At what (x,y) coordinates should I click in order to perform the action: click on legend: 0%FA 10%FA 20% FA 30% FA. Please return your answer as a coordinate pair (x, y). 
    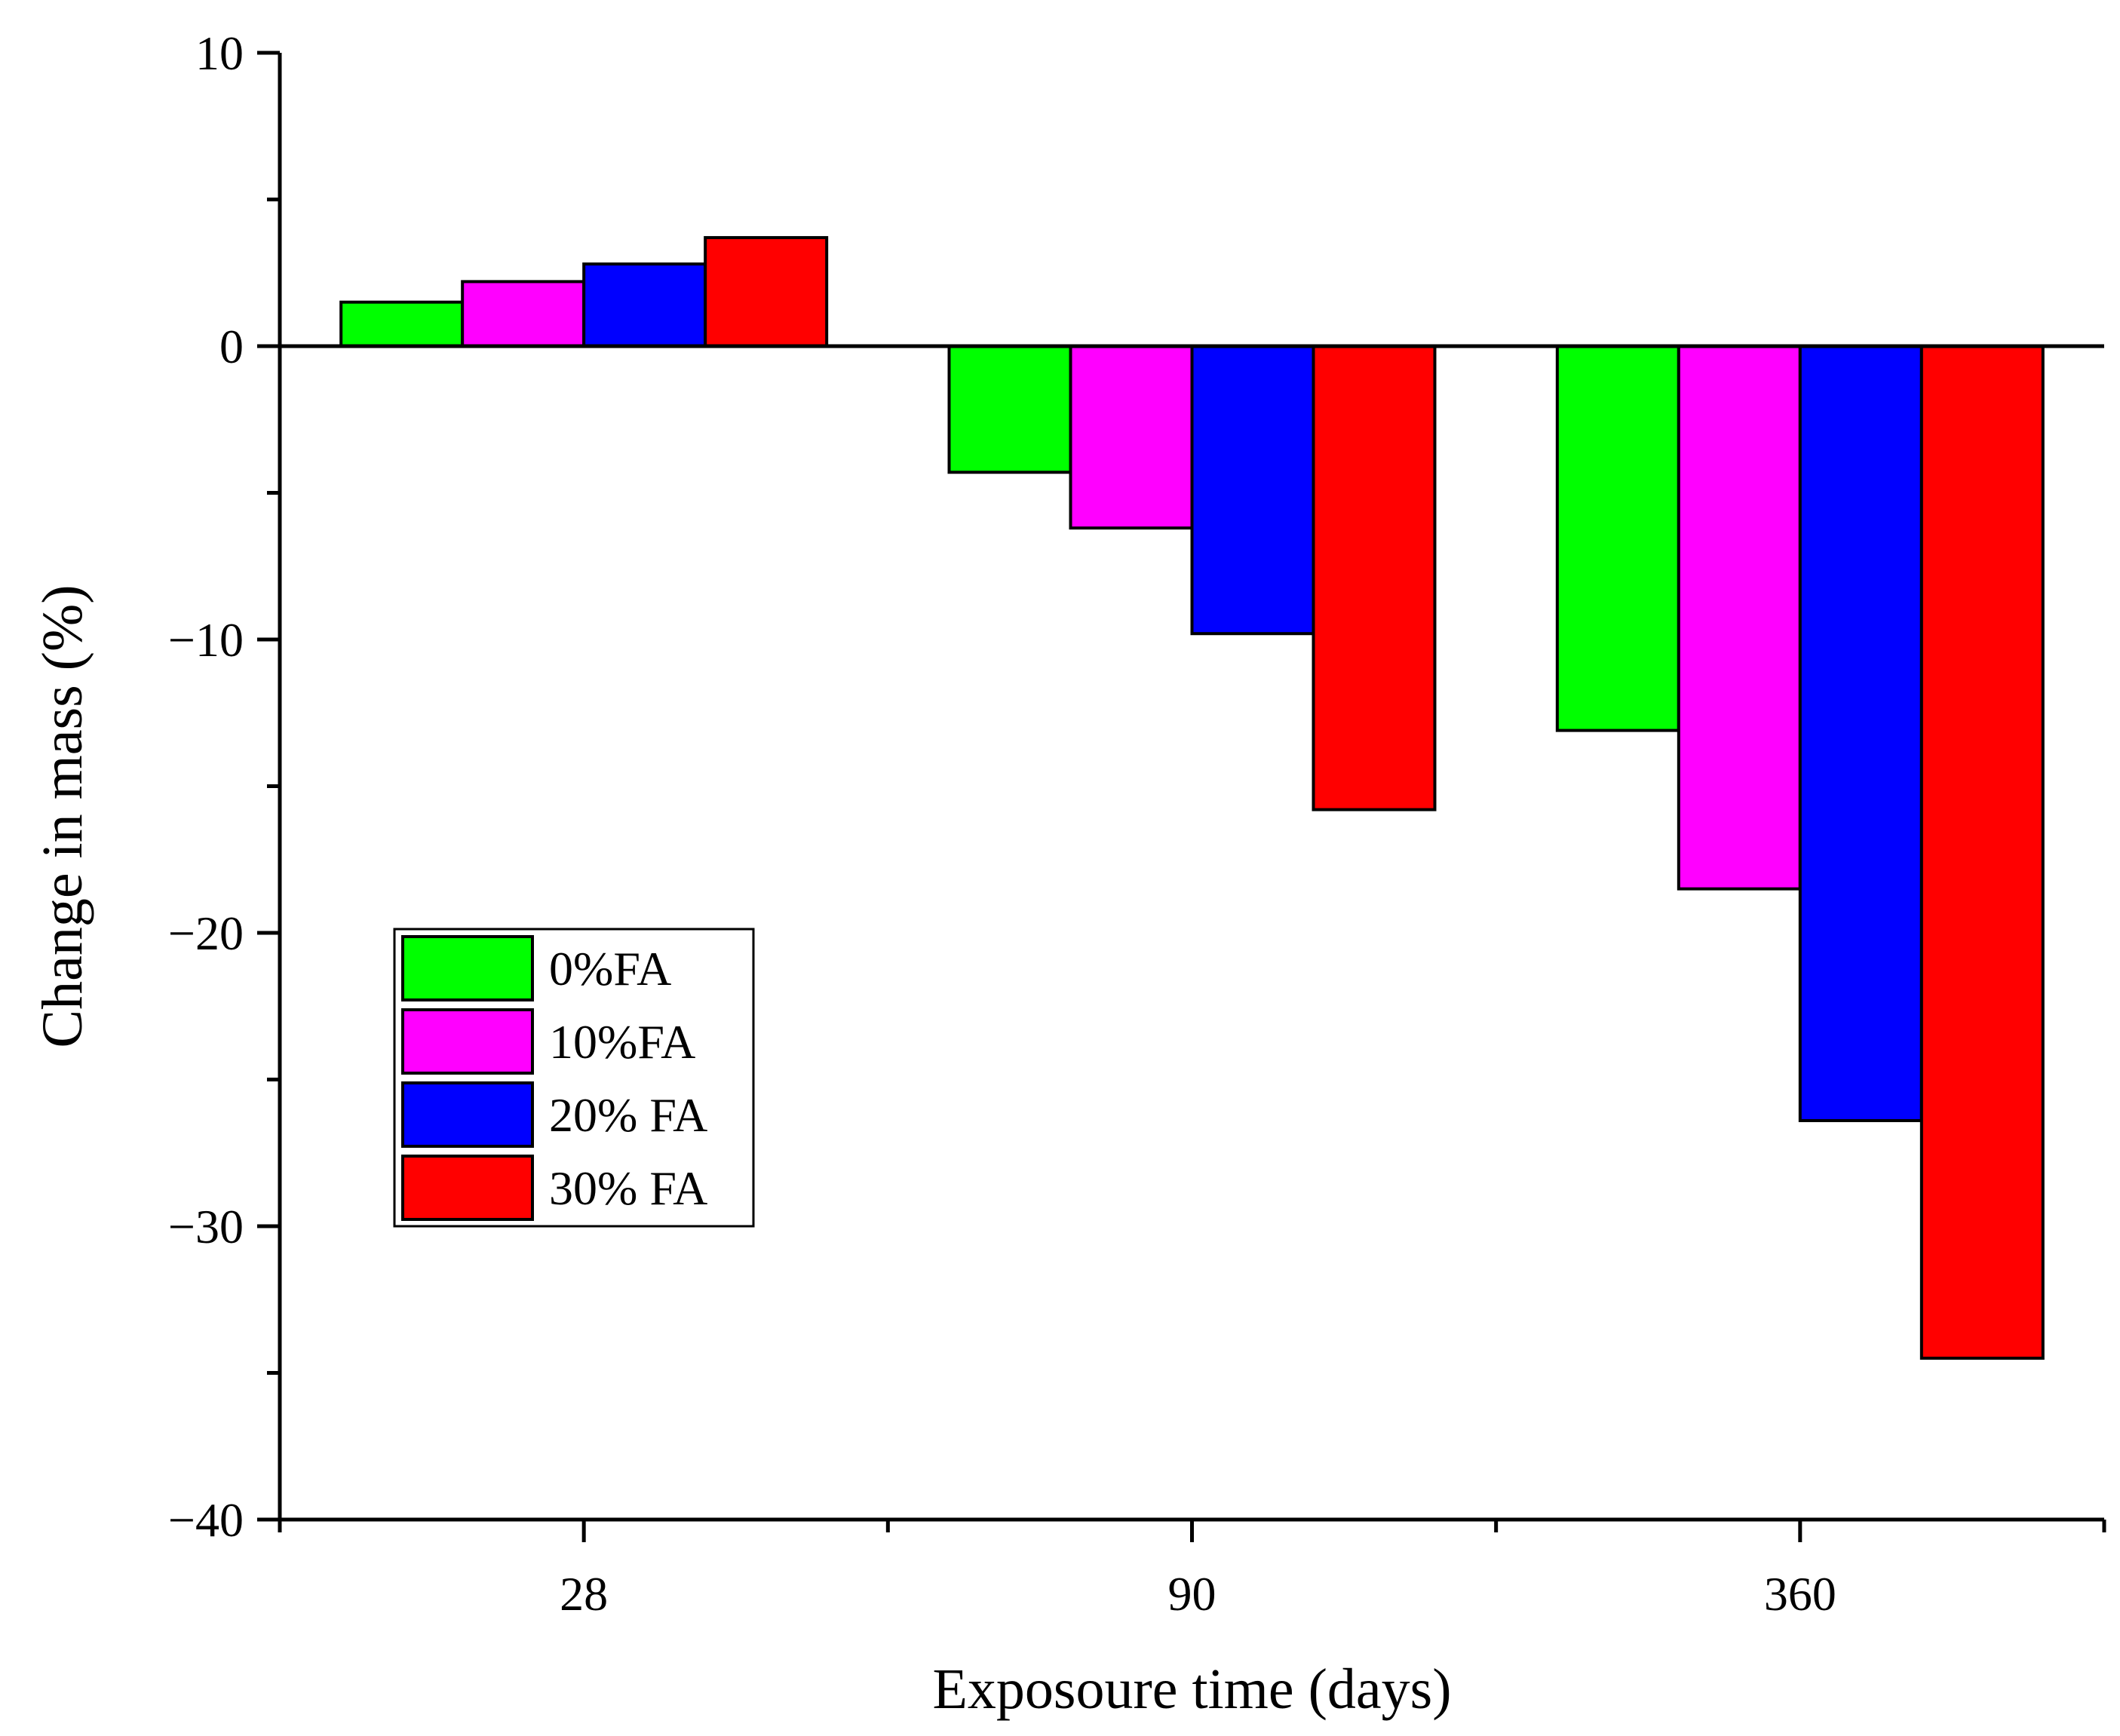
    Looking at the image, I should click on (574, 1078).